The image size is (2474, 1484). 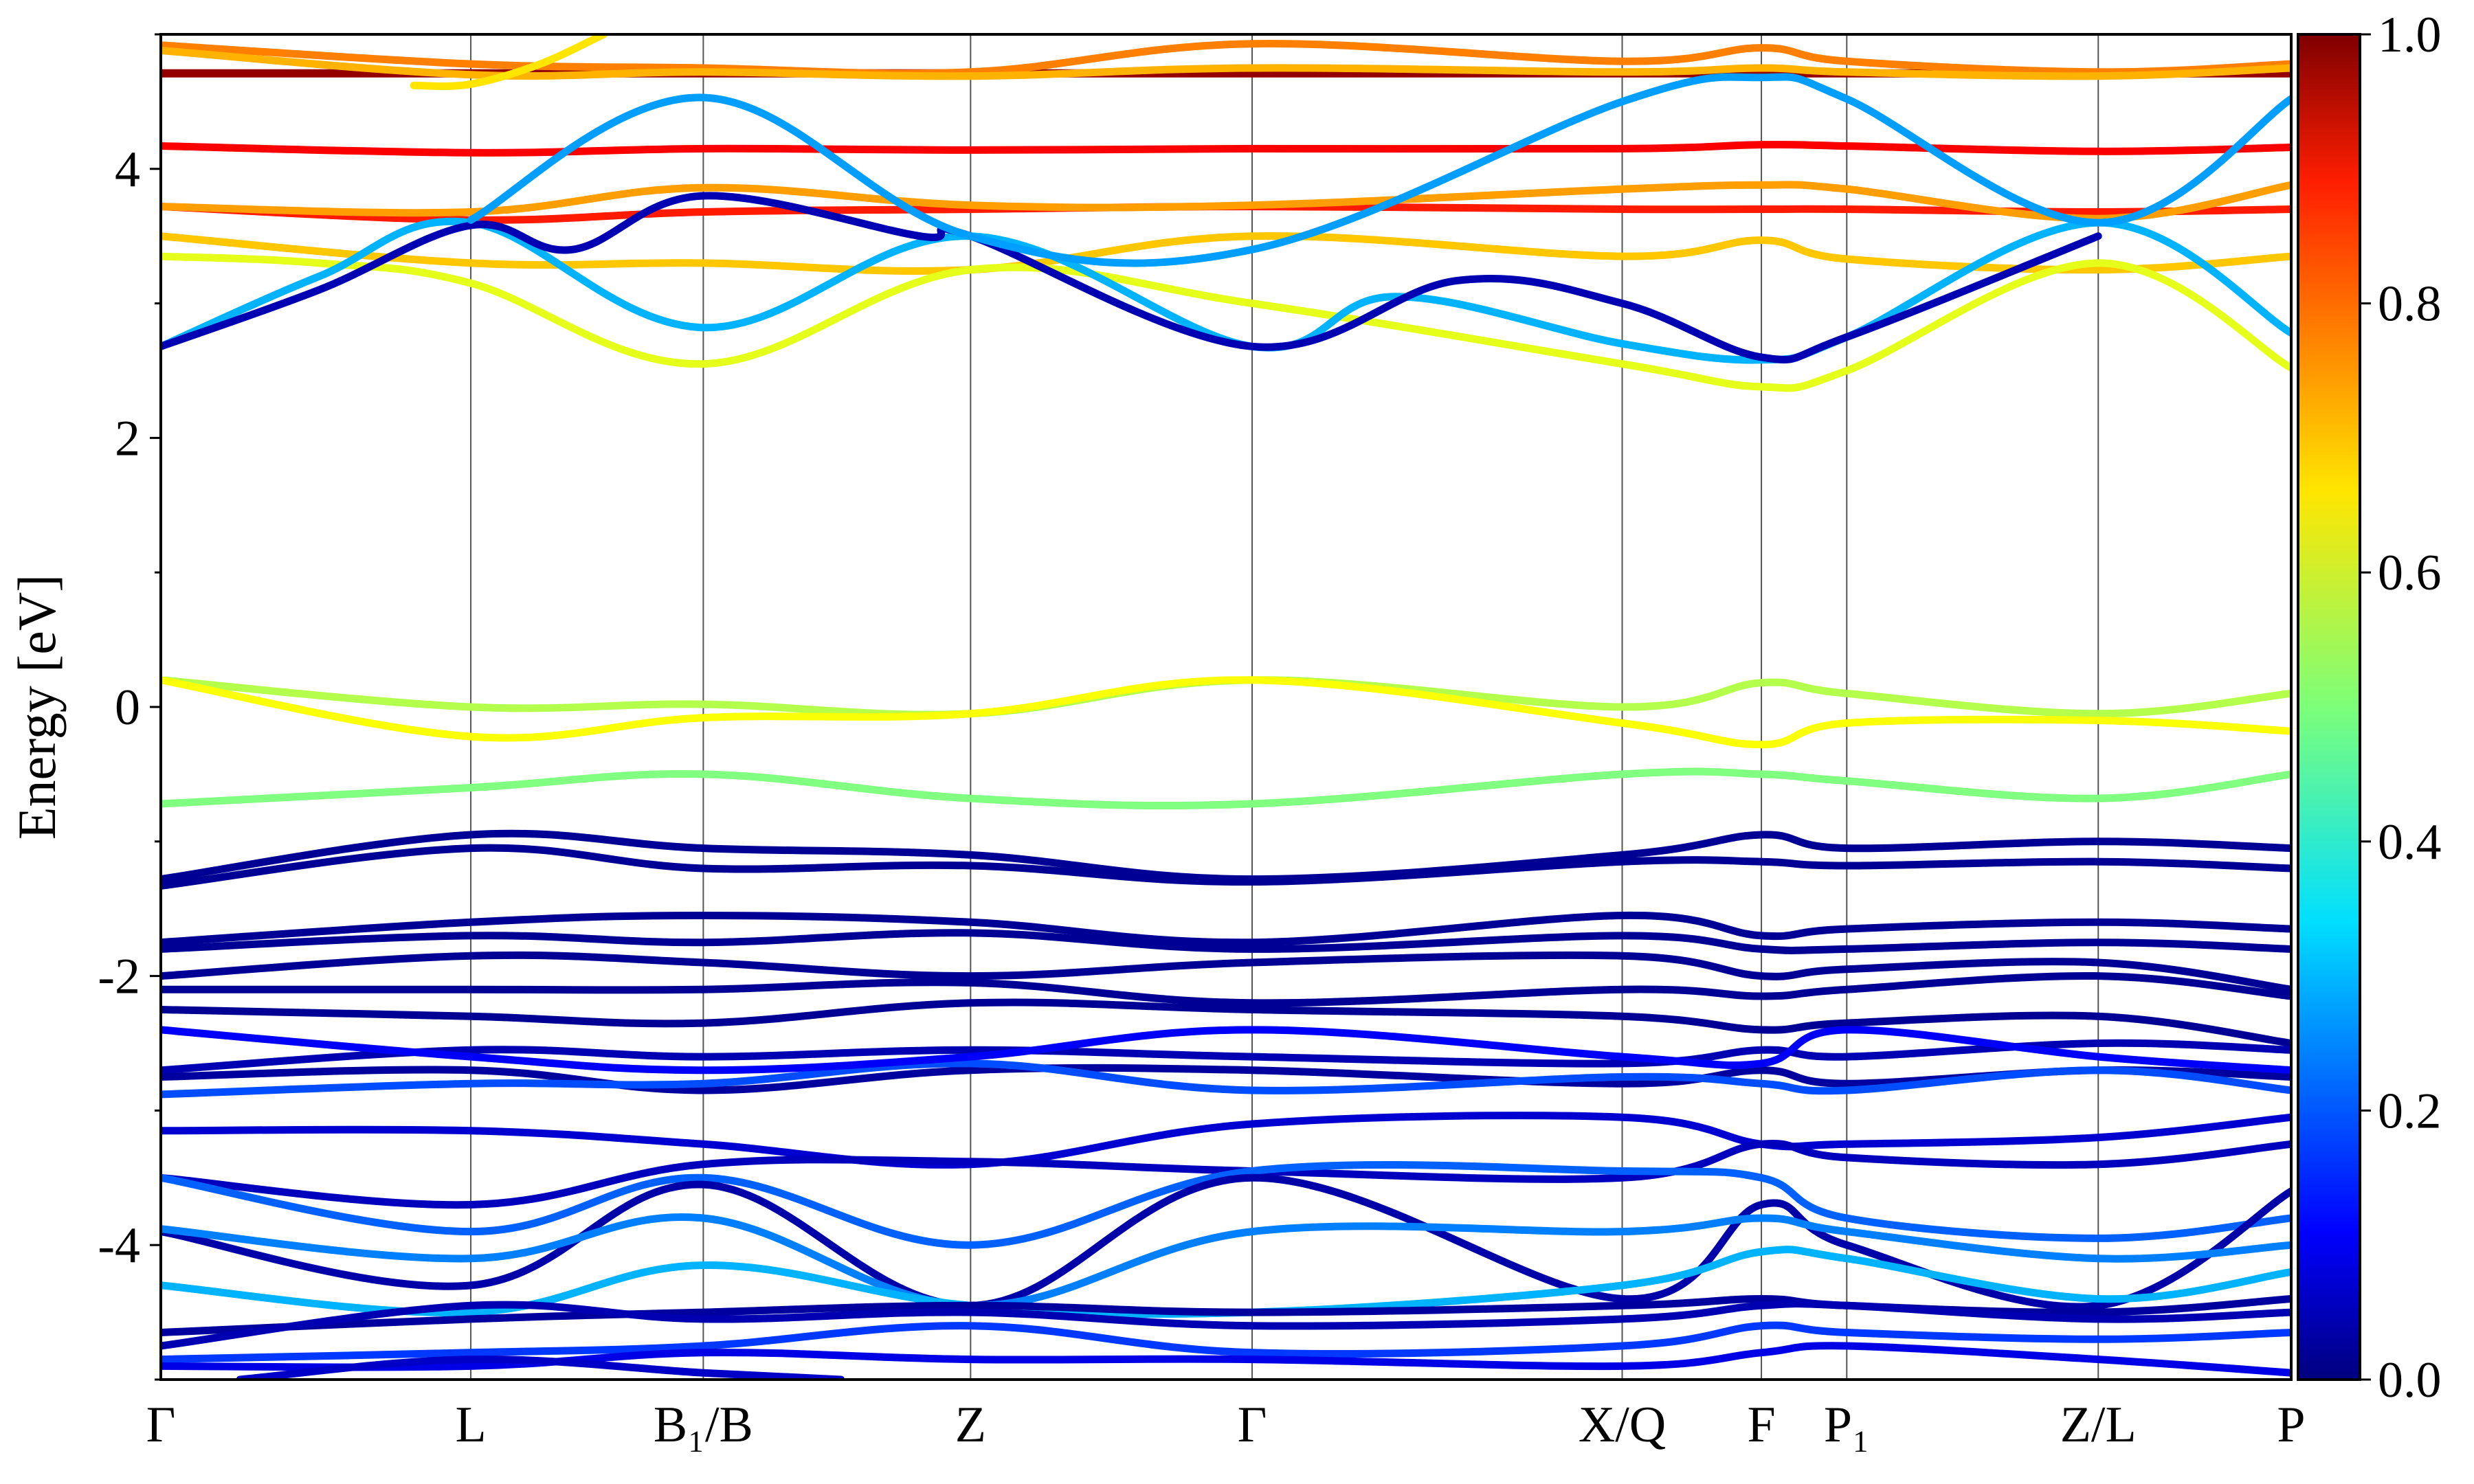 I want to click on colorbar-tick-label: 1.0, so click(x=2410, y=35).